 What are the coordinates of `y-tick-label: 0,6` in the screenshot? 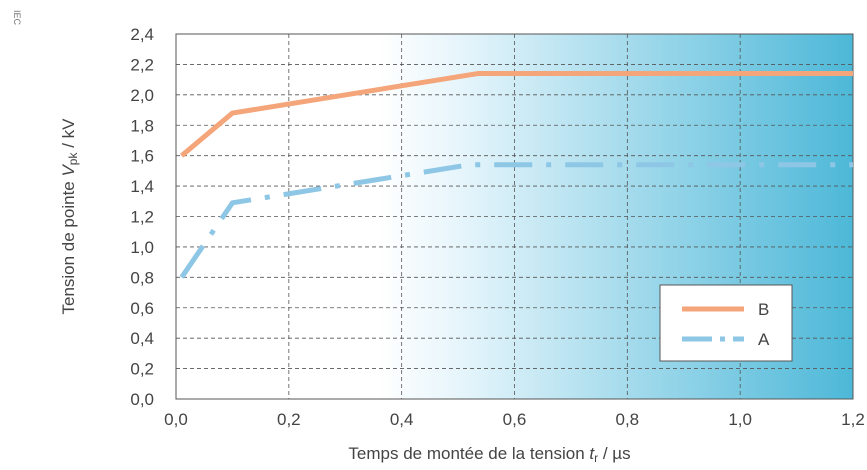 It's located at (142, 308).